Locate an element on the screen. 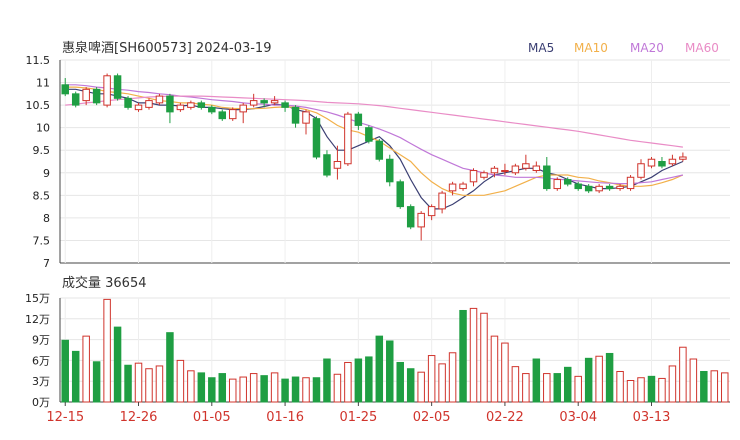 The height and width of the screenshot is (440, 740). volume-title: 成交量 36654 is located at coordinates (104, 283).